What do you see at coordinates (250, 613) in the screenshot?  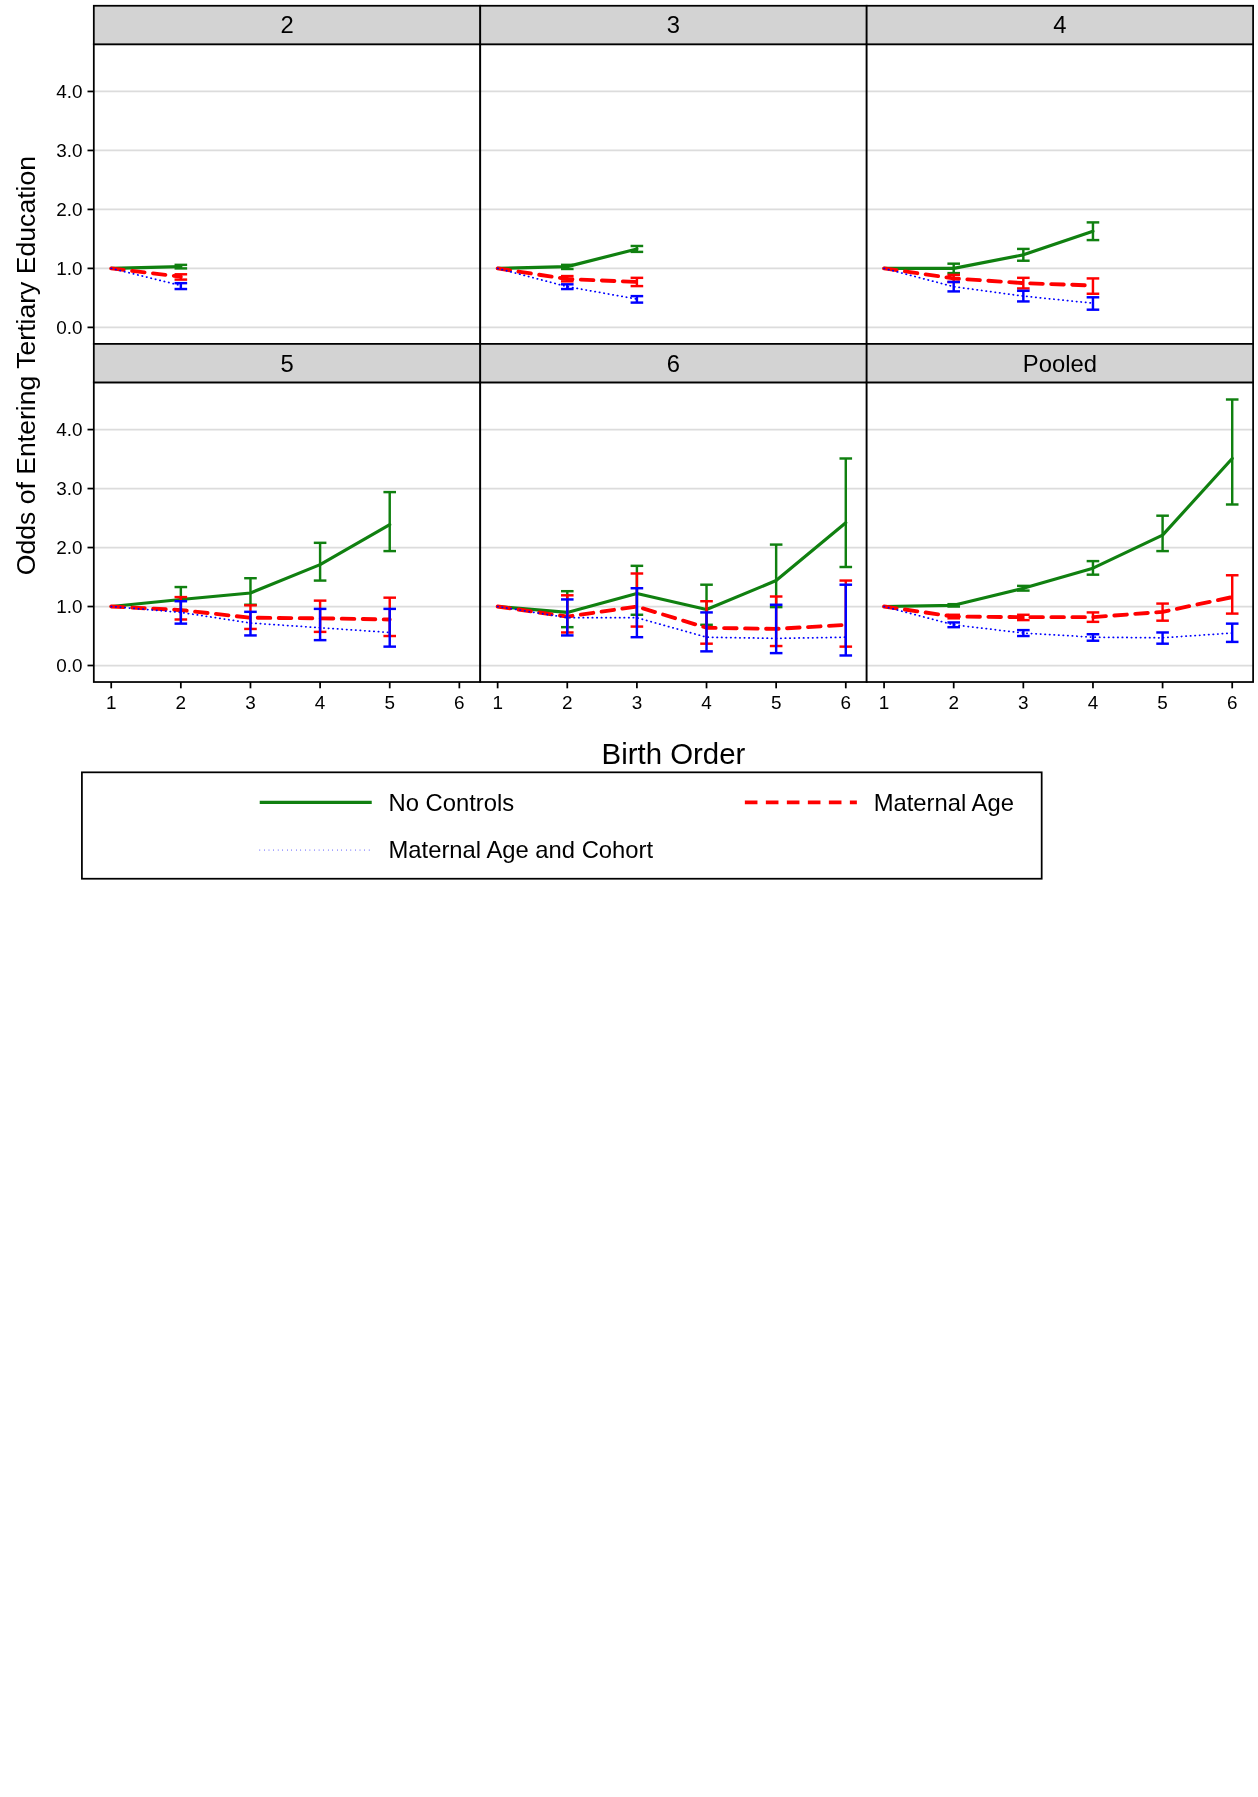 I see `line-series` at bounding box center [250, 613].